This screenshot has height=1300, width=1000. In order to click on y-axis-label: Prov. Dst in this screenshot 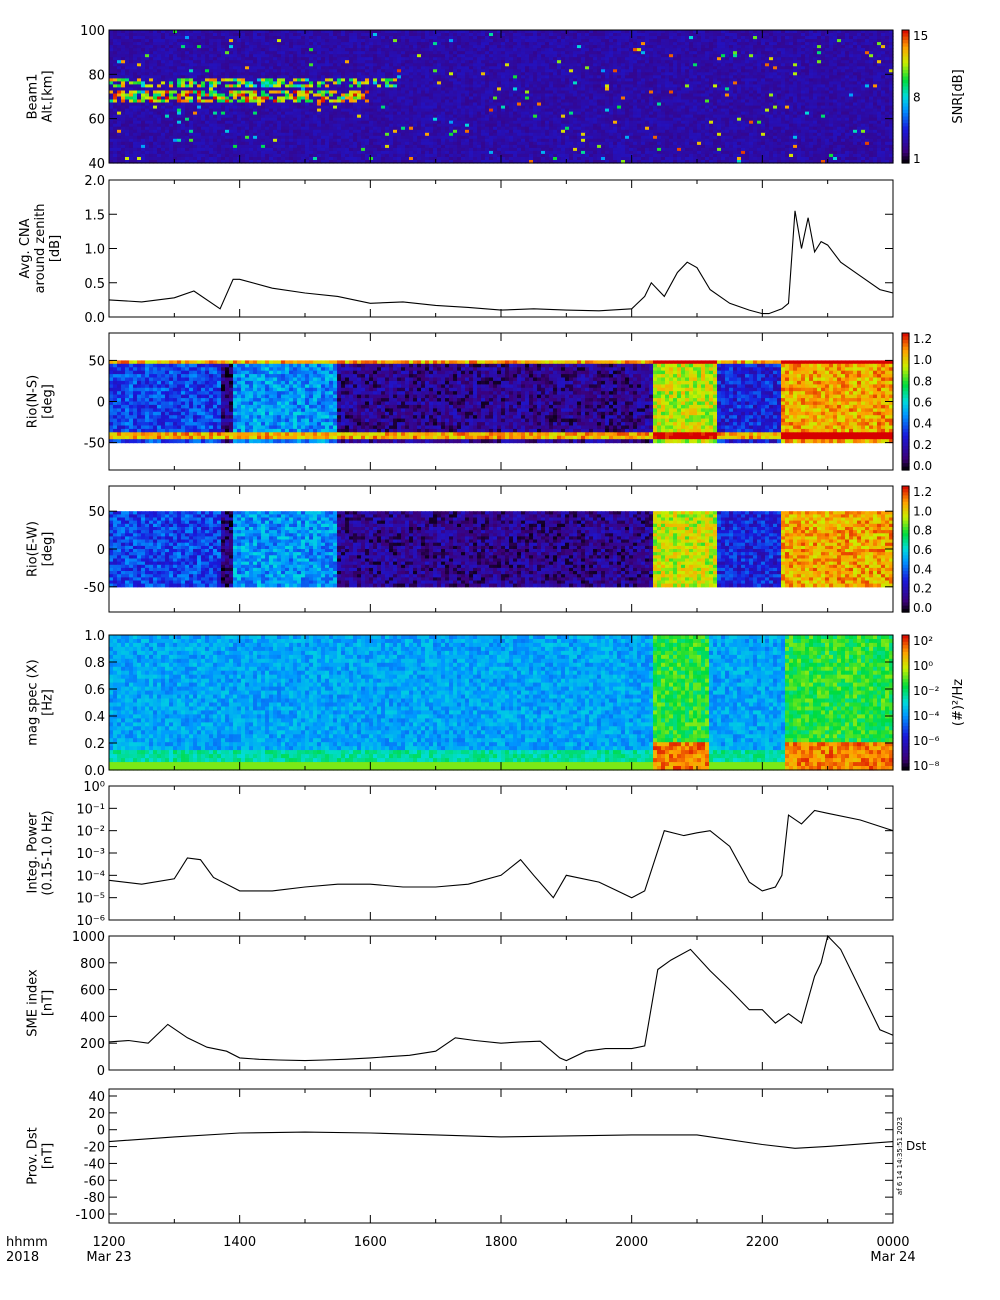, I will do `click(33, 1155)`.